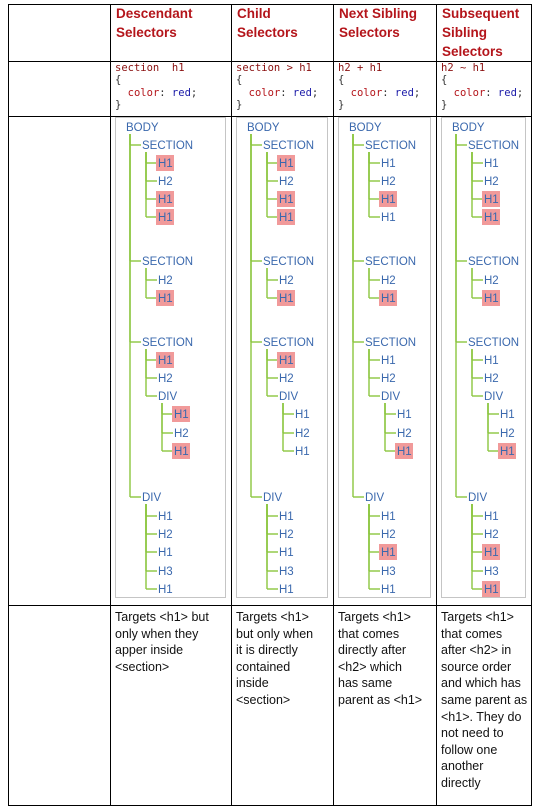 The image size is (540, 806). I want to click on css-property: color, so click(469, 92).